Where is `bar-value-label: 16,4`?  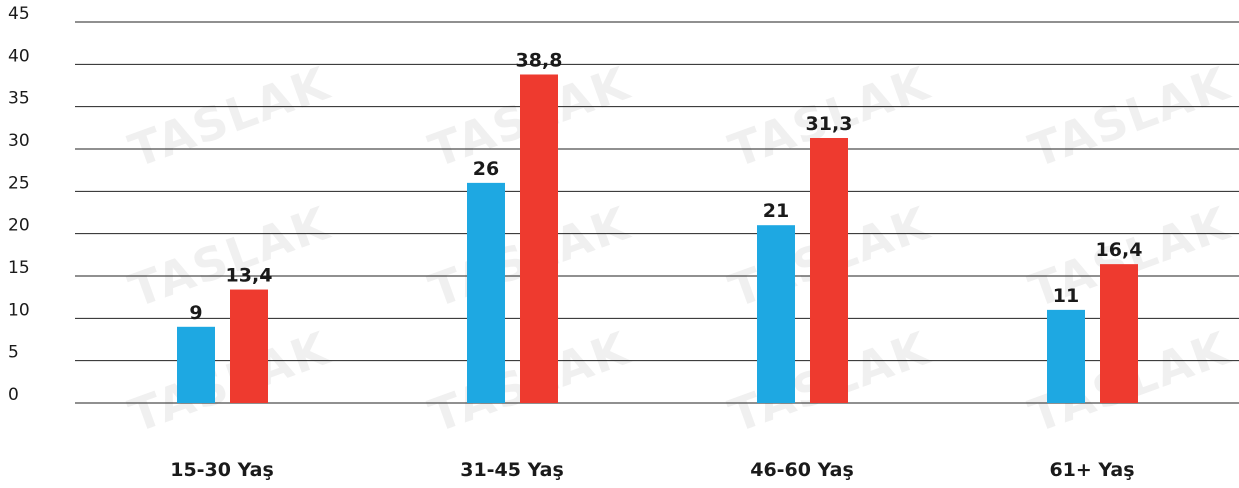 bar-value-label: 16,4 is located at coordinates (1119, 250).